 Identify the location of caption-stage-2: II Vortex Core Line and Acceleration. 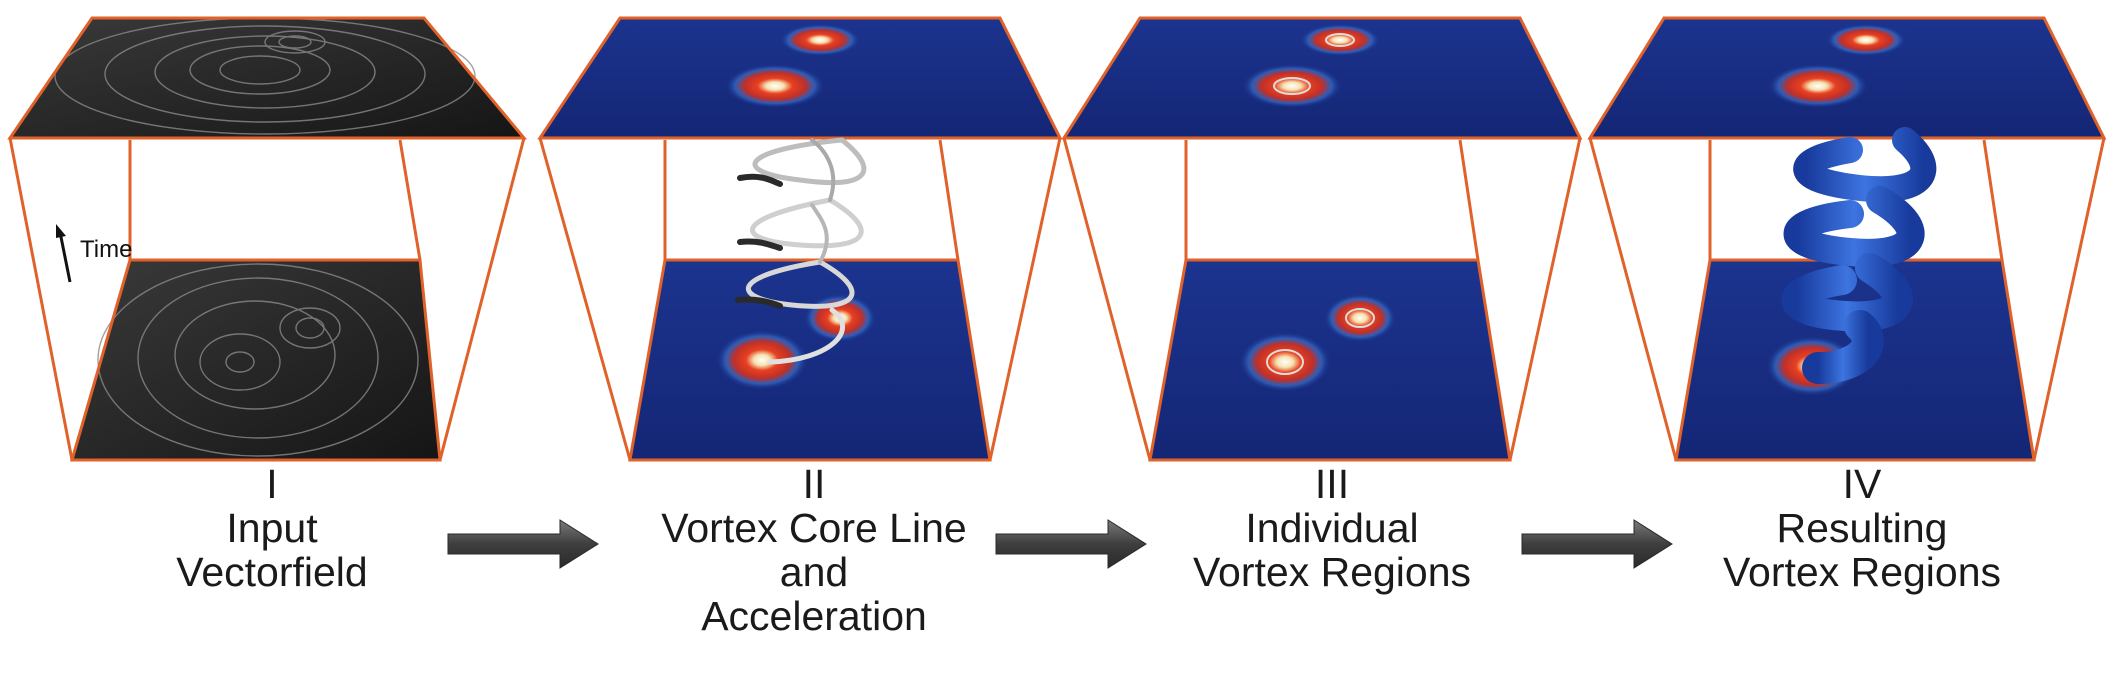
(814, 550).